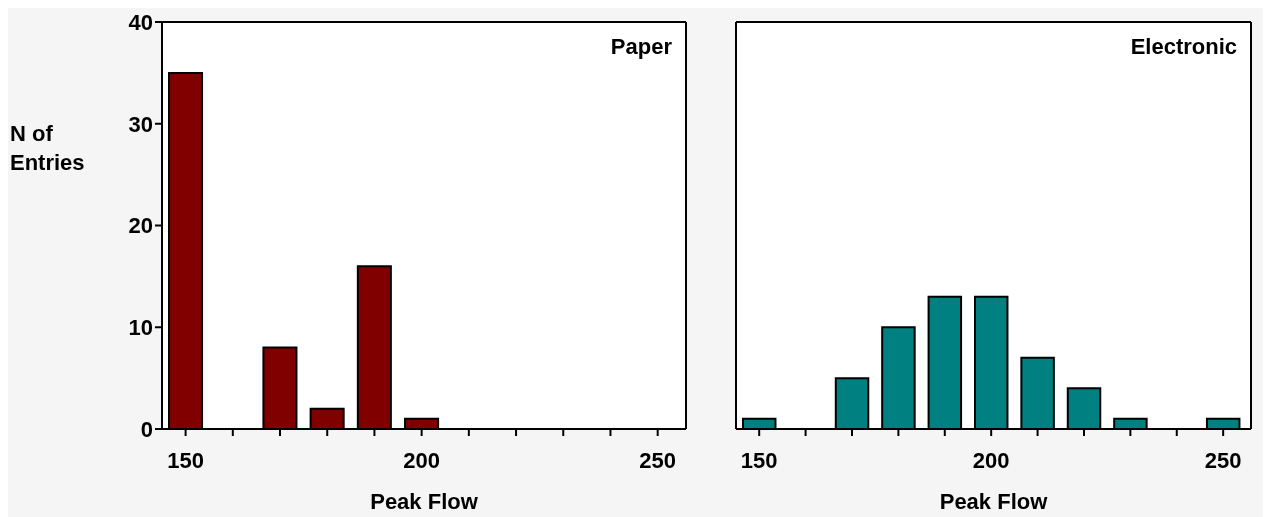  I want to click on y-tick-label: 10, so click(140, 328).